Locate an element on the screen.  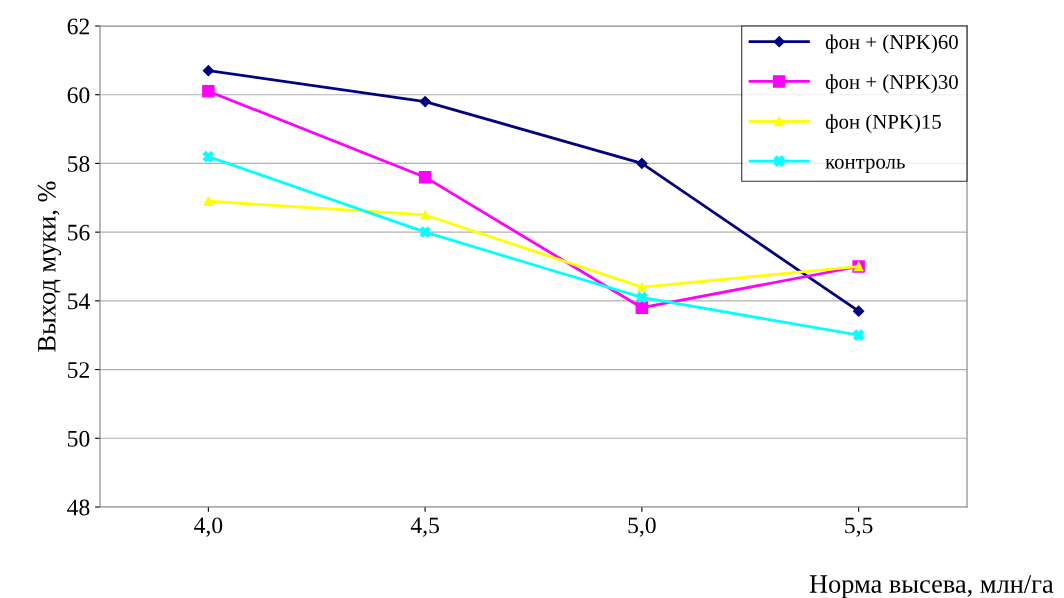
x-tick-label: 5,0 is located at coordinates (642, 527).